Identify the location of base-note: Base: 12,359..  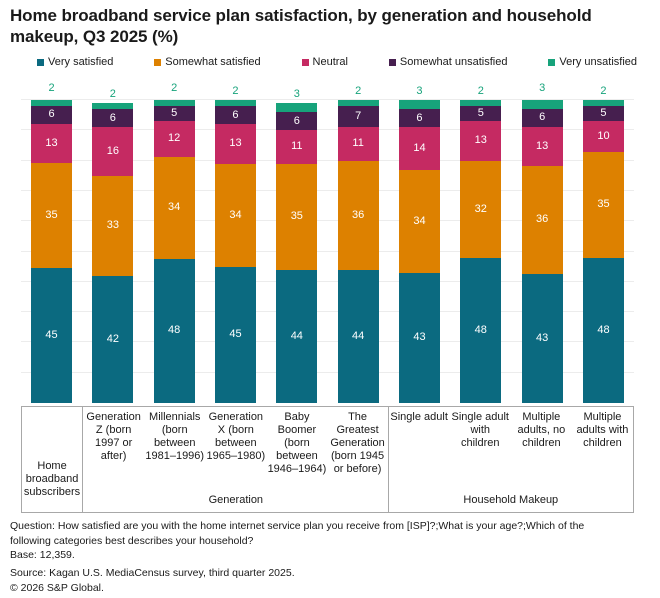
(42, 555).